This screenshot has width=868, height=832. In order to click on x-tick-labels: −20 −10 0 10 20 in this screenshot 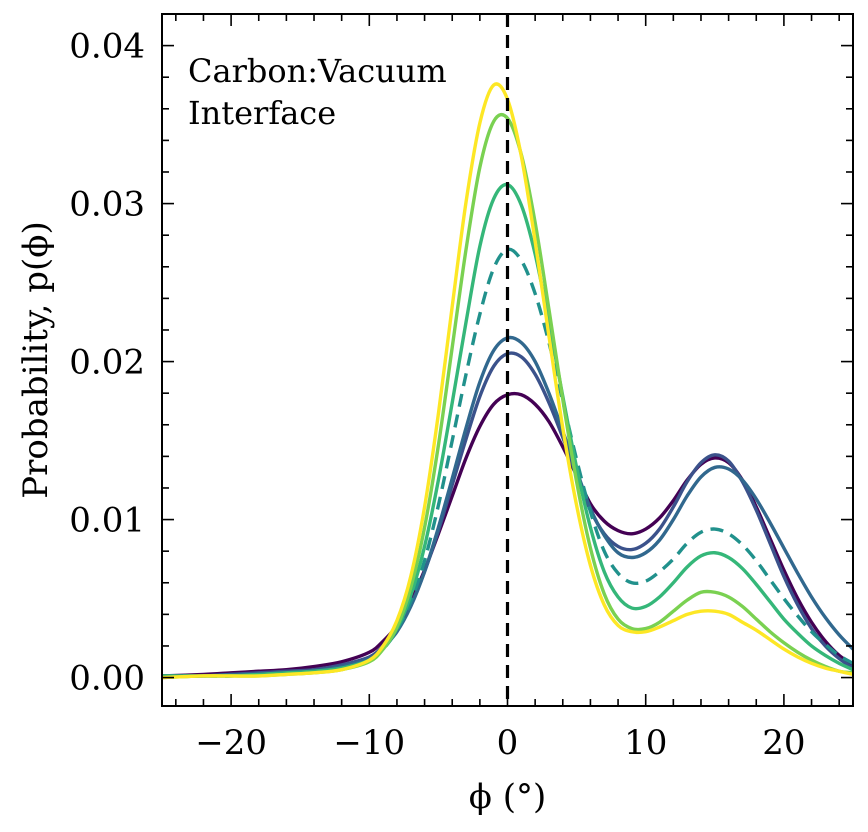, I will do `click(500, 743)`.